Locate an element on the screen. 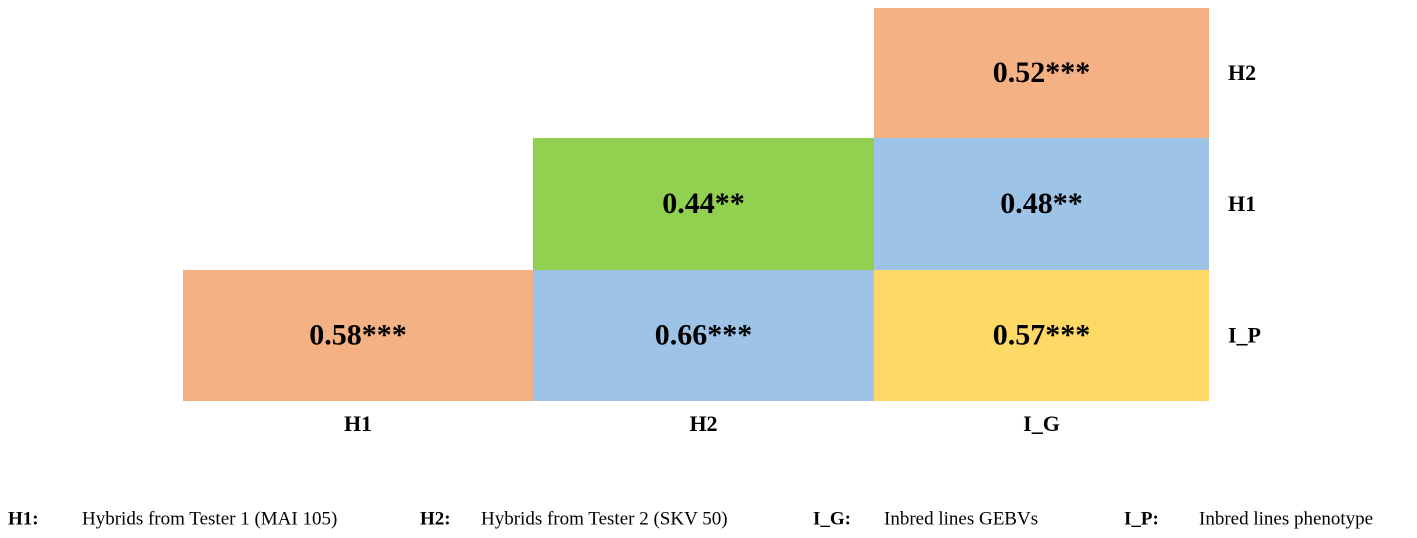 The height and width of the screenshot is (538, 1417). x-tick-label: I_G is located at coordinates (1041, 423).